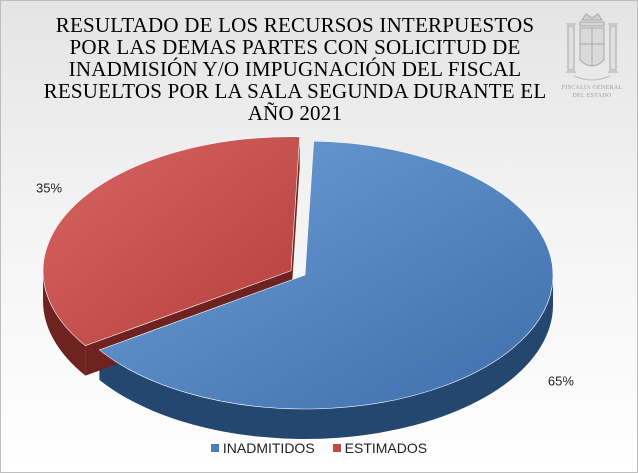 Image resolution: width=638 pixels, height=473 pixels. Describe the element at coordinates (268, 448) in the screenshot. I see `legend-label: INADMITIDOS` at that location.